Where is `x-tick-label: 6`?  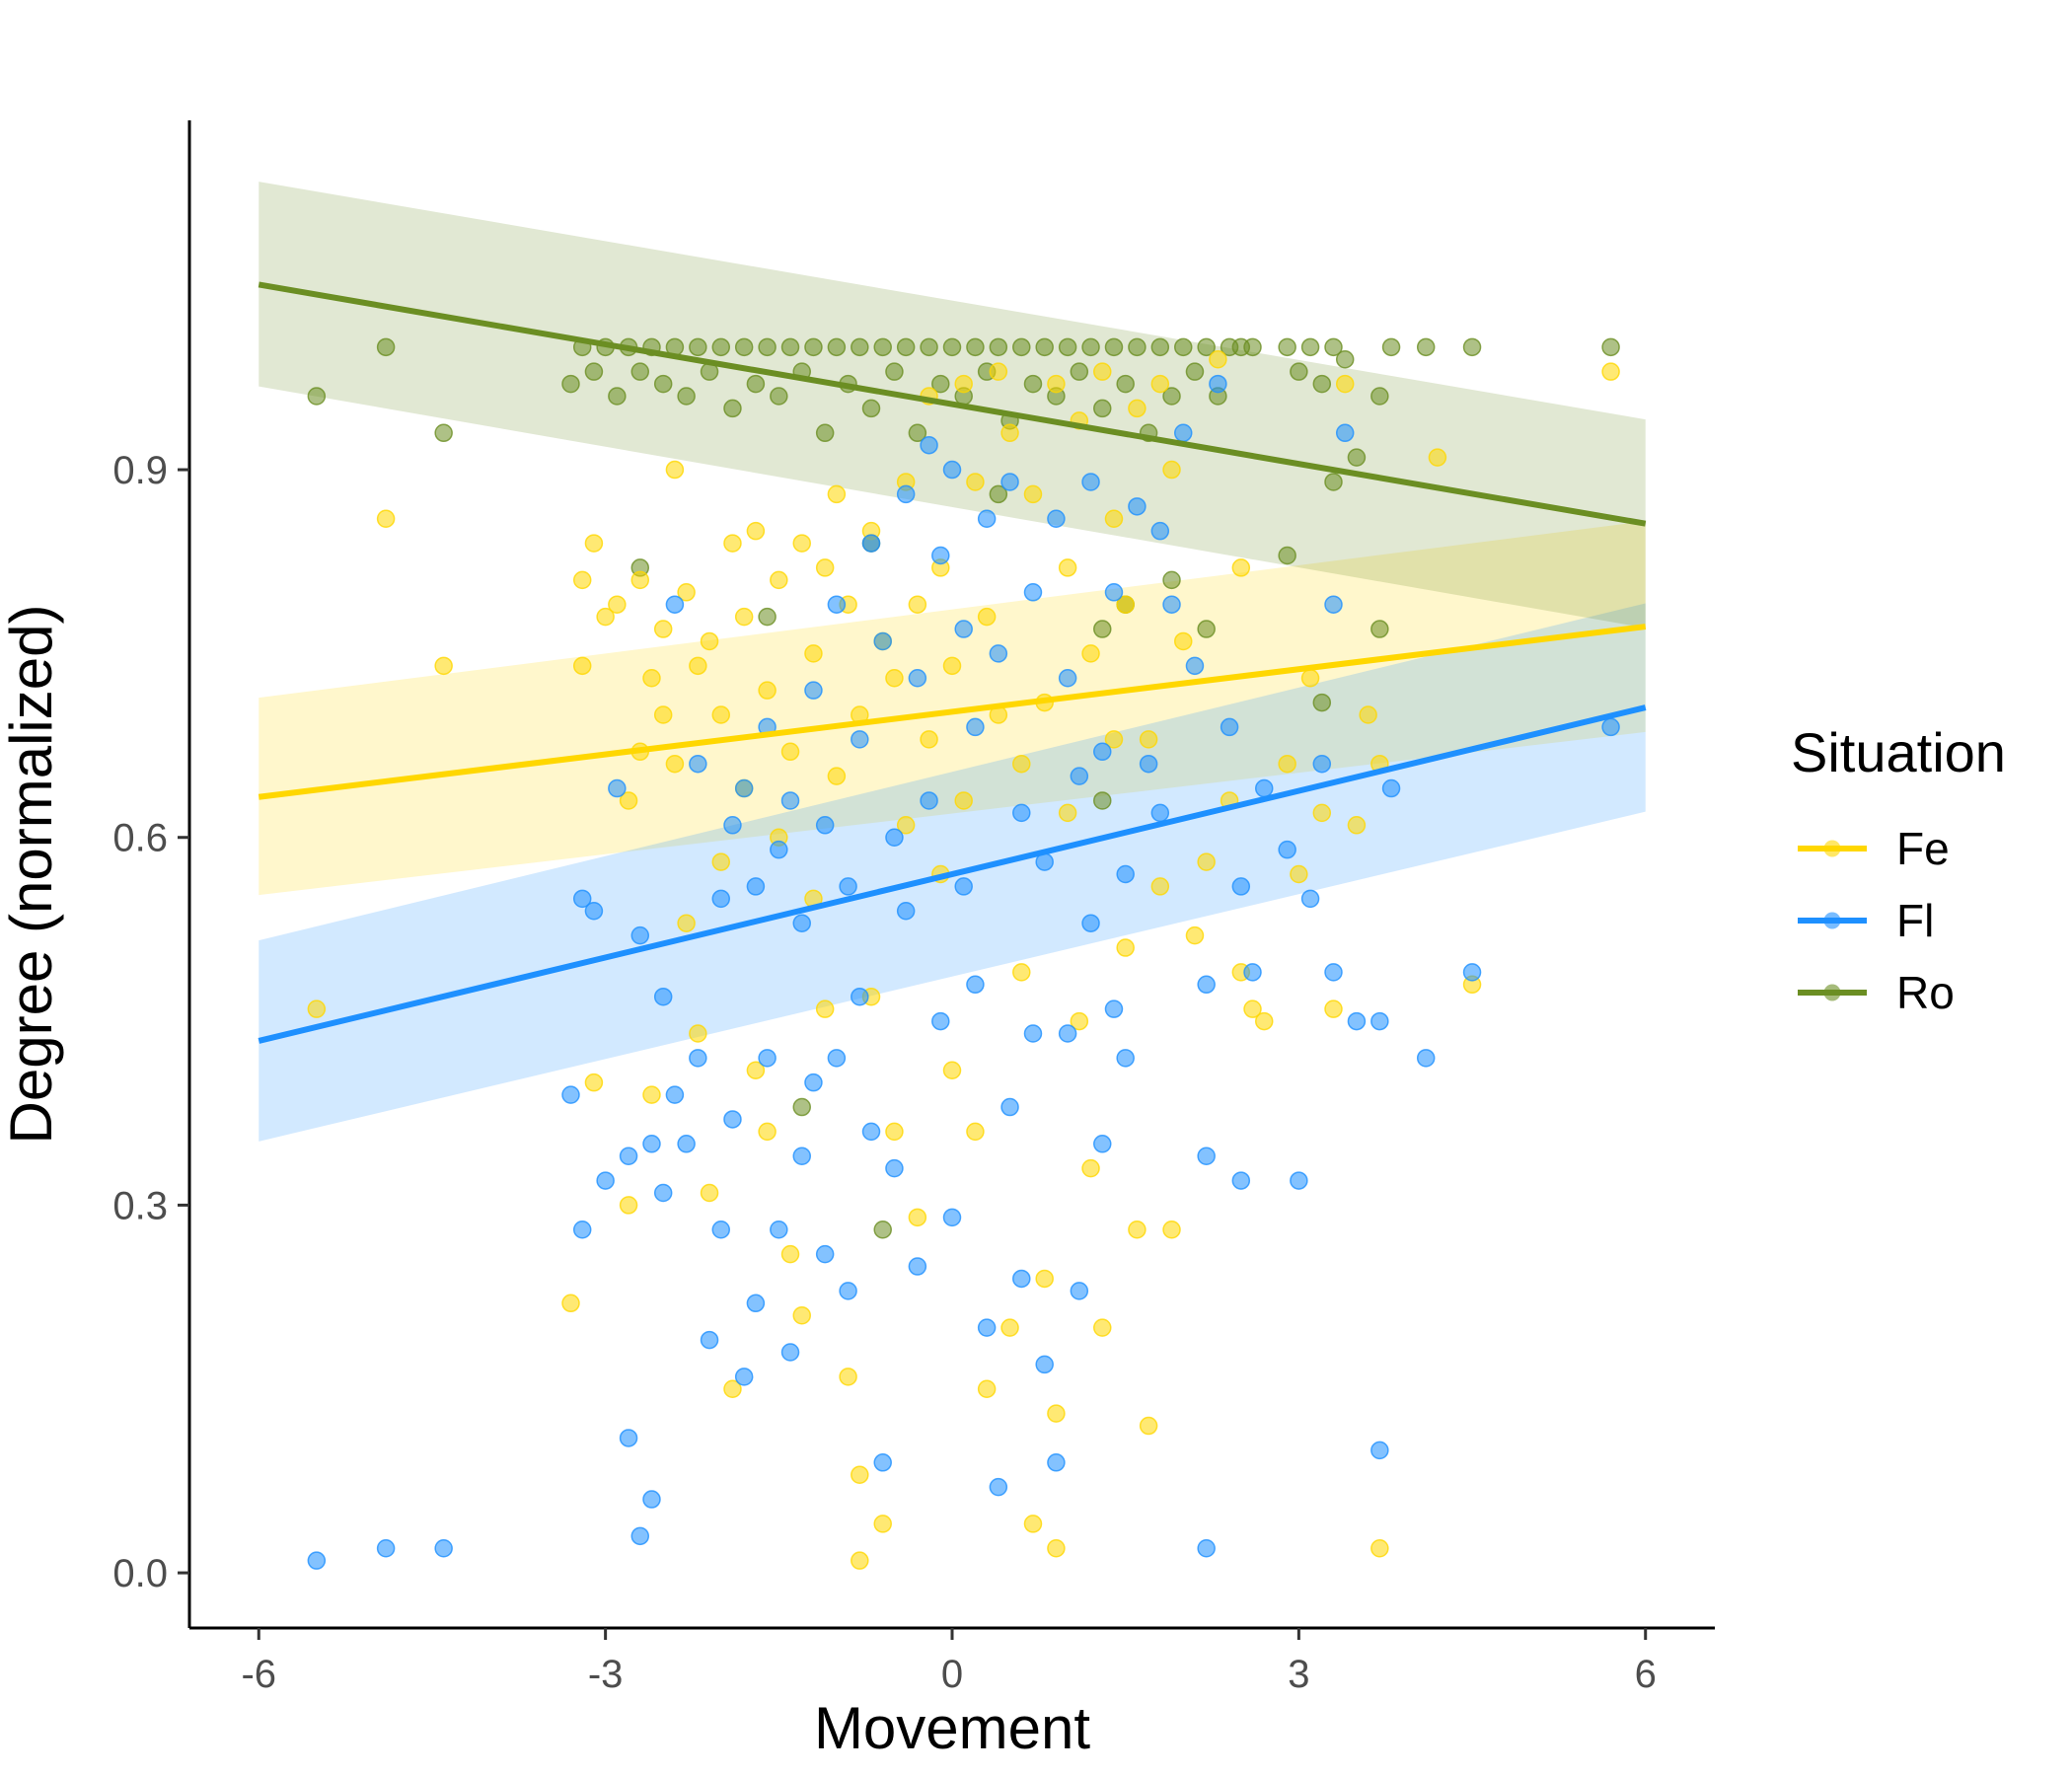 x-tick-label: 6 is located at coordinates (1646, 1675).